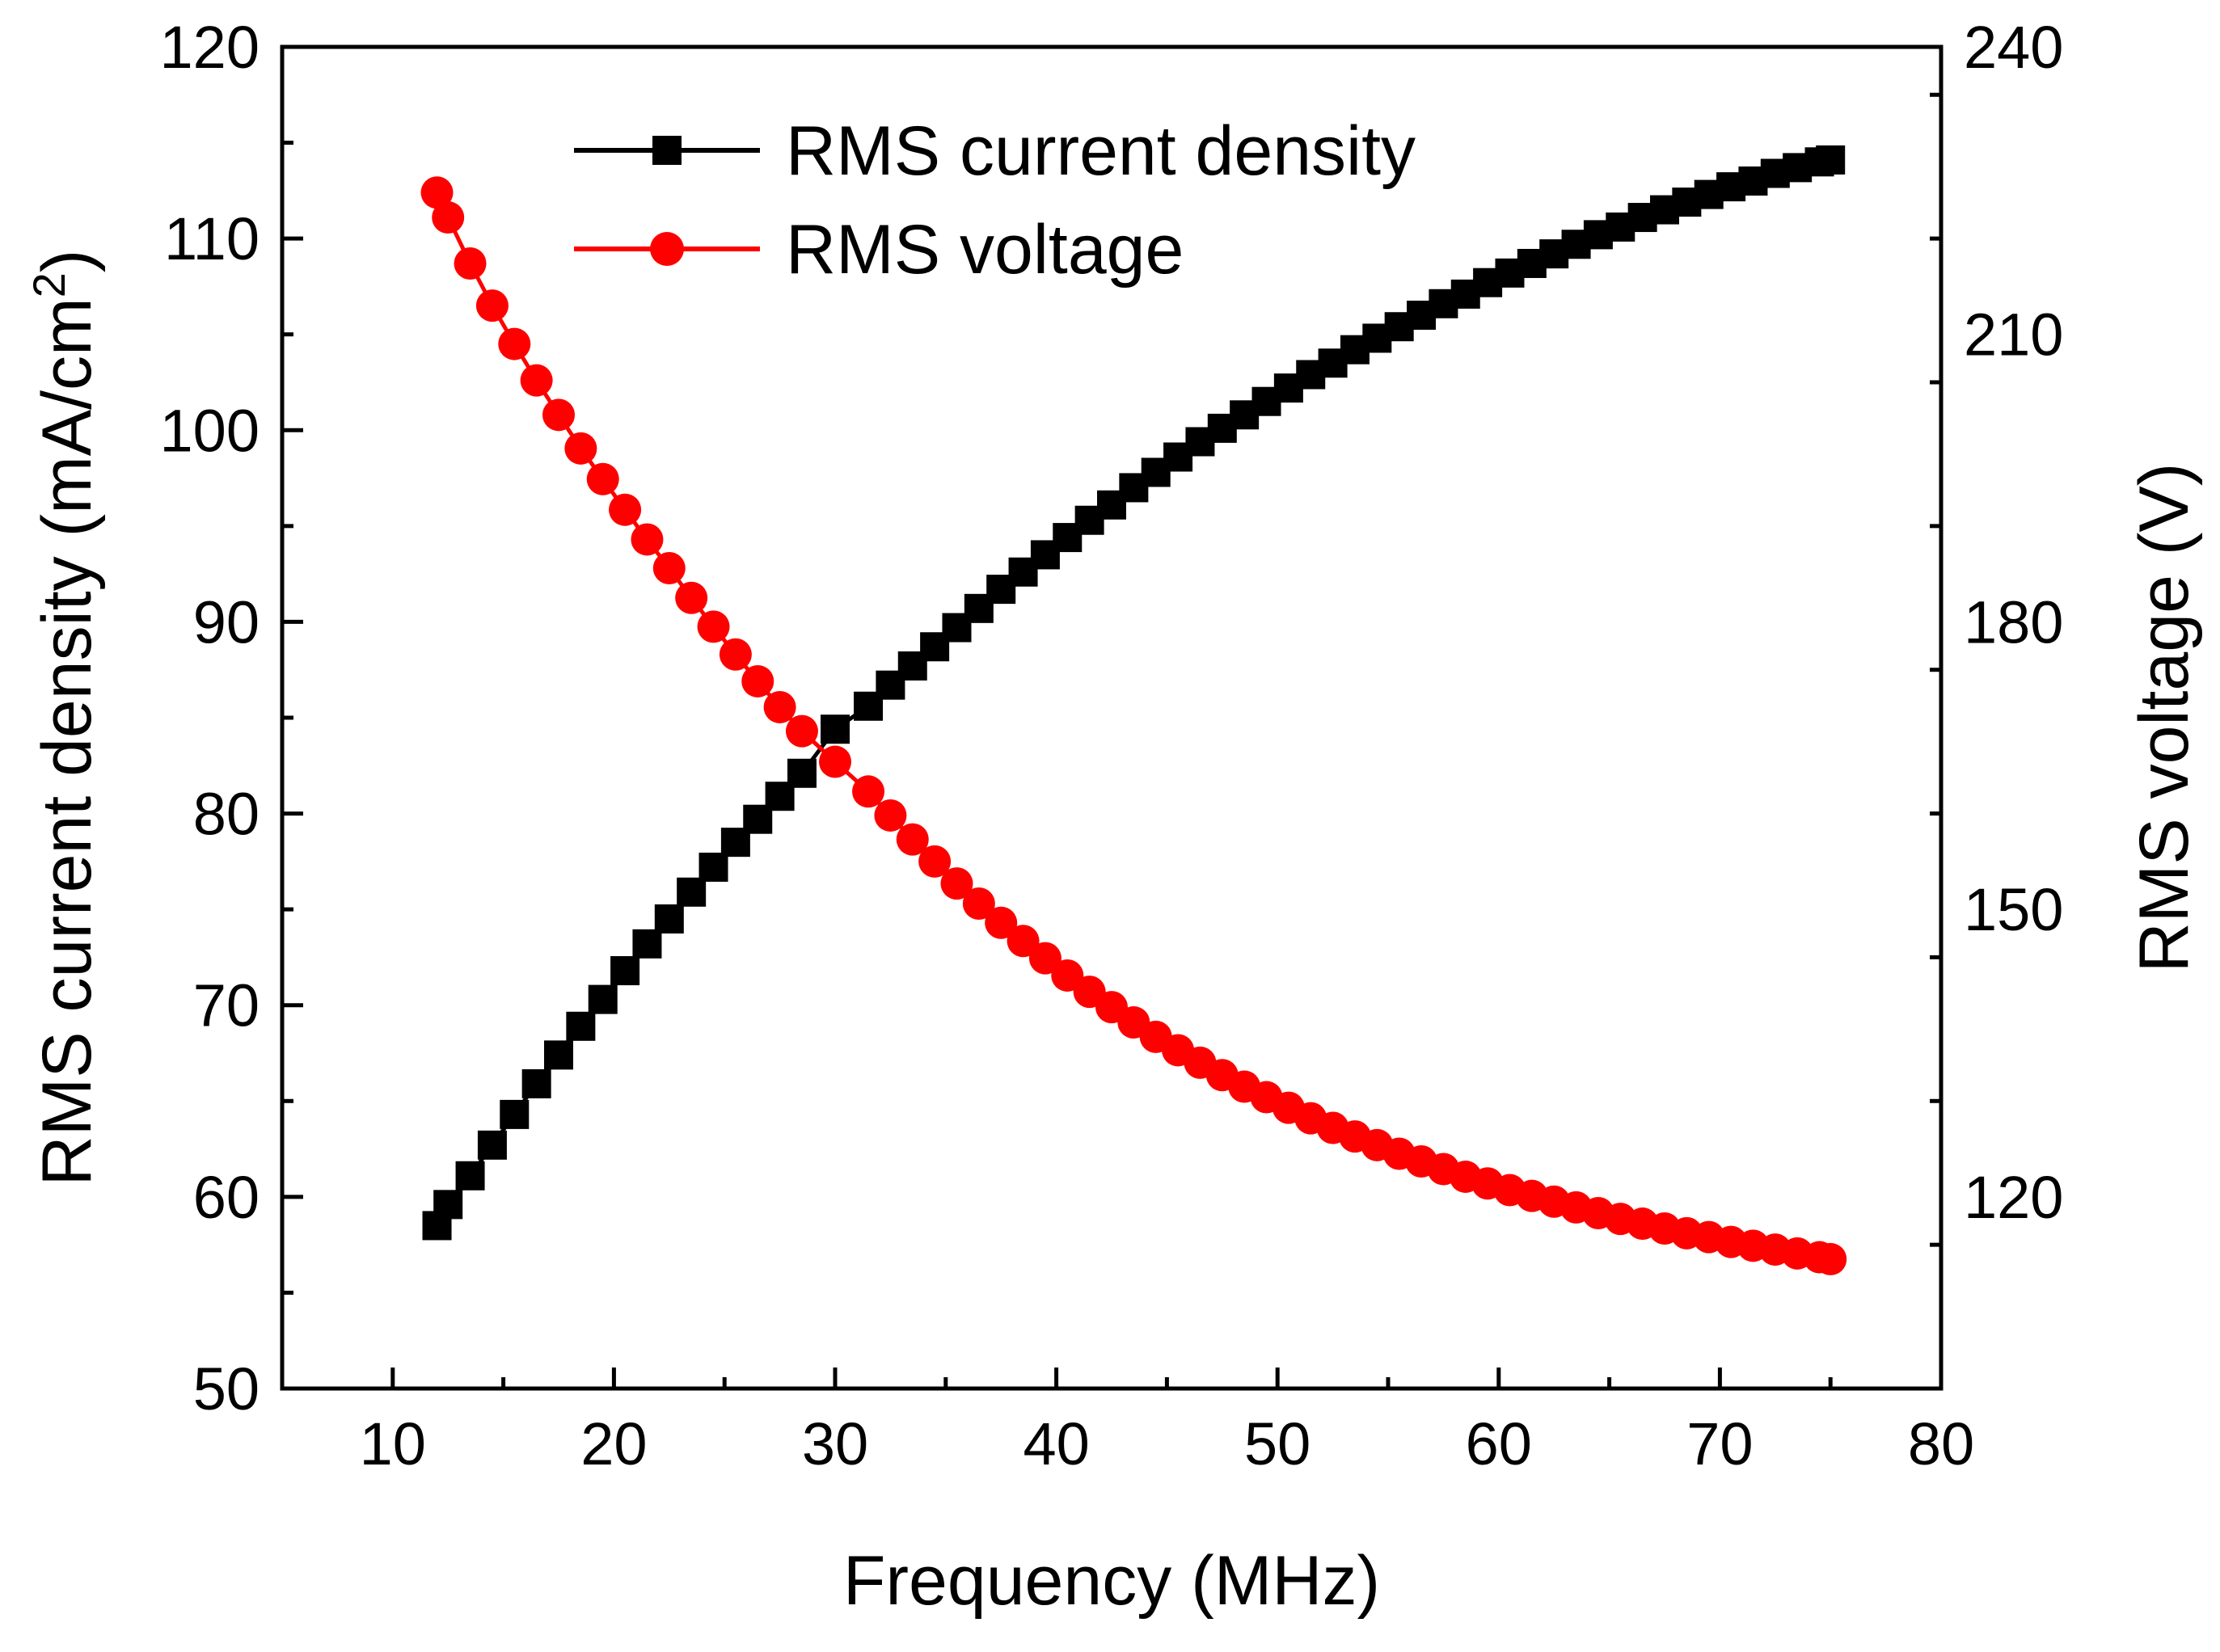 Image resolution: width=2220 pixels, height=1652 pixels. I want to click on legend-marker-circle, so click(667, 249).